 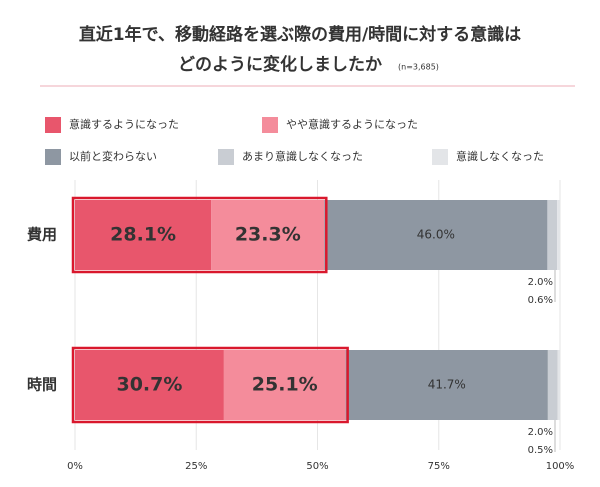 What do you see at coordinates (300, 34) in the screenshot?
I see `chart-title: 直近1年で、移動経路を選ぶ際の費用/時間に対する意識は` at bounding box center [300, 34].